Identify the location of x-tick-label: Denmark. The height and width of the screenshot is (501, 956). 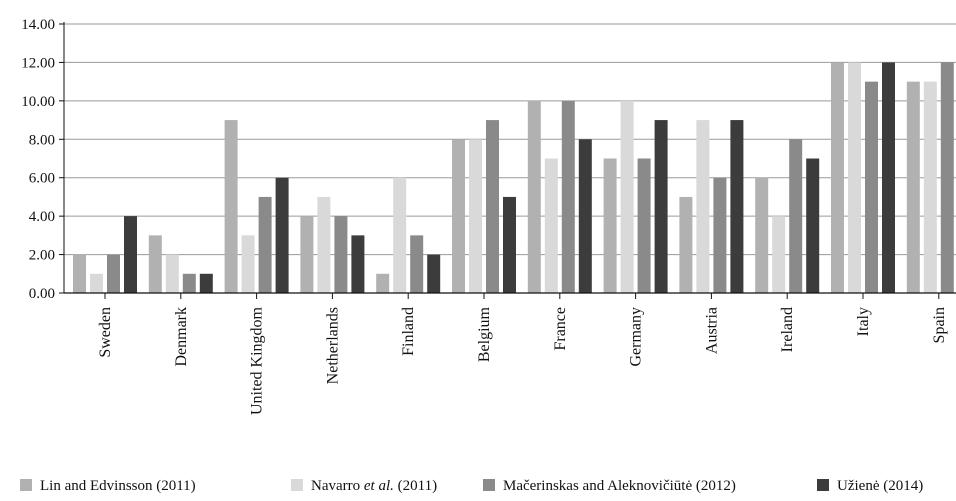
(181, 337).